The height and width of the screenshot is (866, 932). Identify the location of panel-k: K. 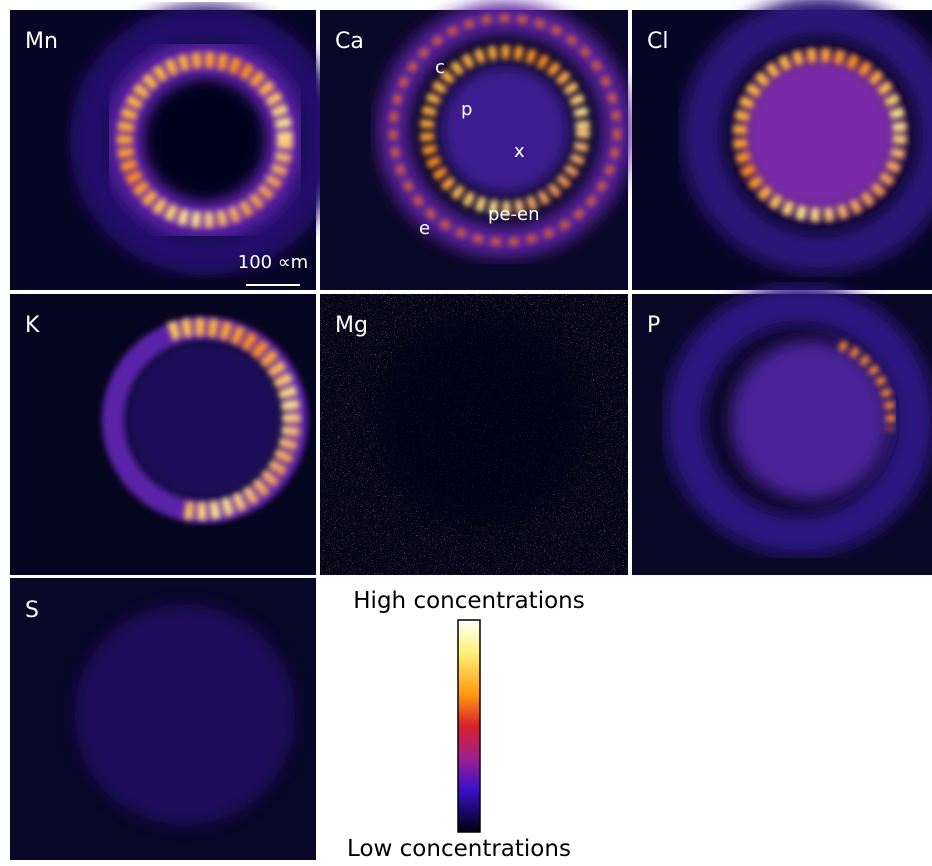
(163, 434).